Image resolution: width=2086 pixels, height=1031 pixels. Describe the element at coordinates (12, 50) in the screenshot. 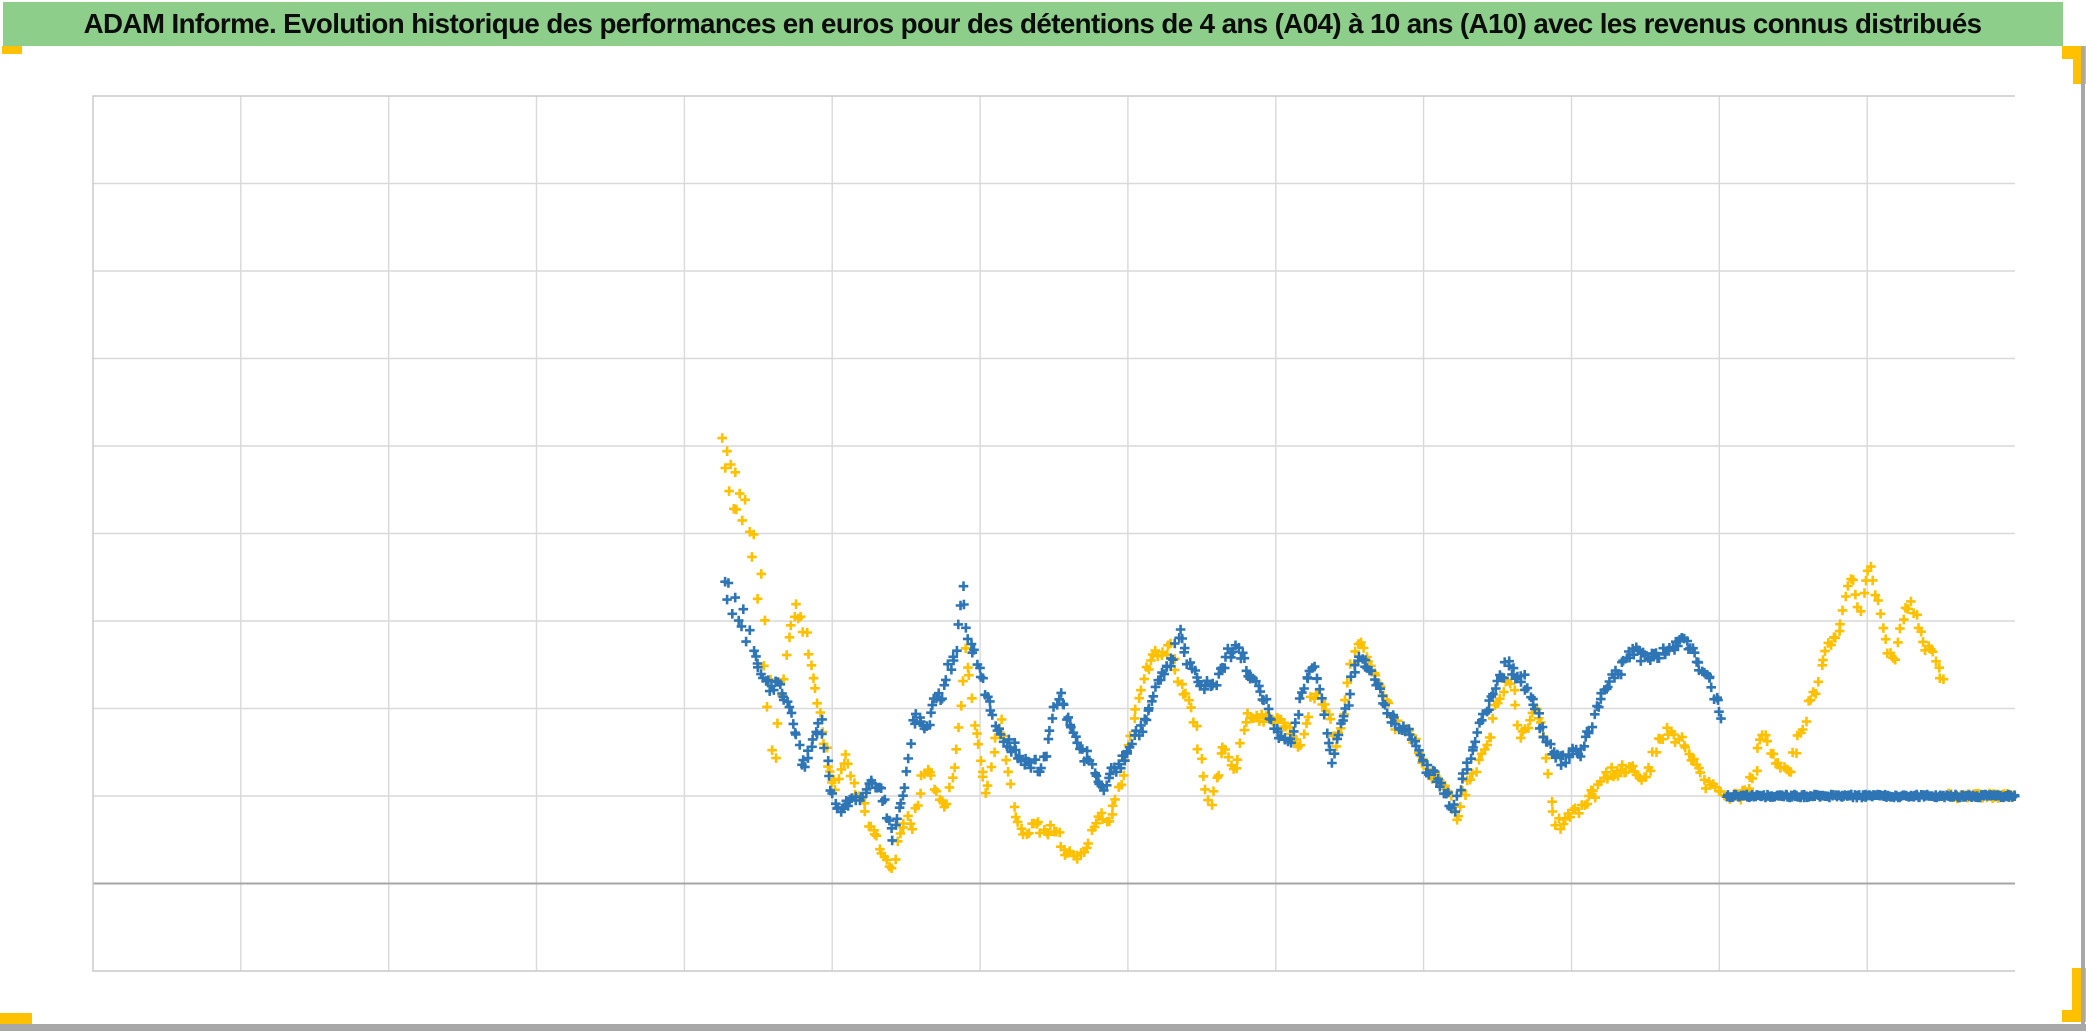

I see `corner-accent-top-left` at that location.